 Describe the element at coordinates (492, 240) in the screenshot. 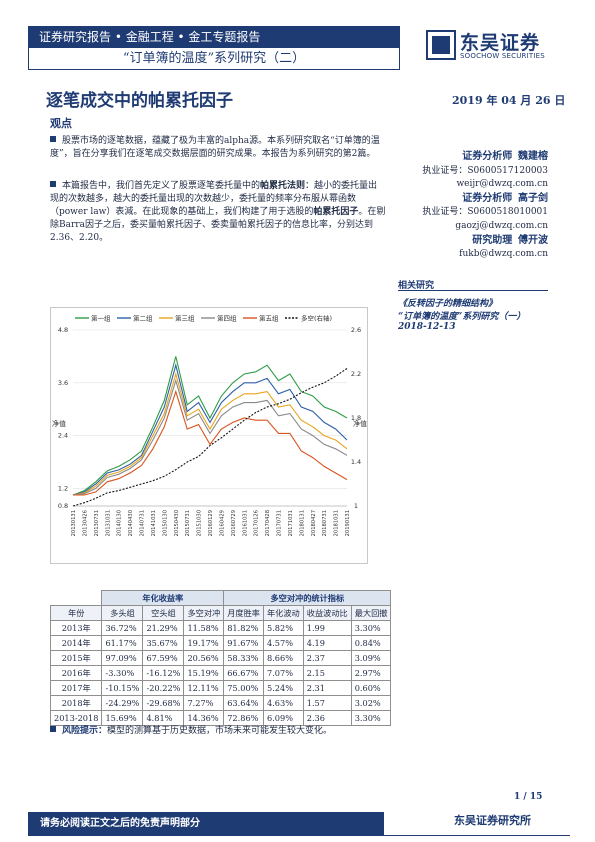

I see `analyst-role: 研究助理` at that location.